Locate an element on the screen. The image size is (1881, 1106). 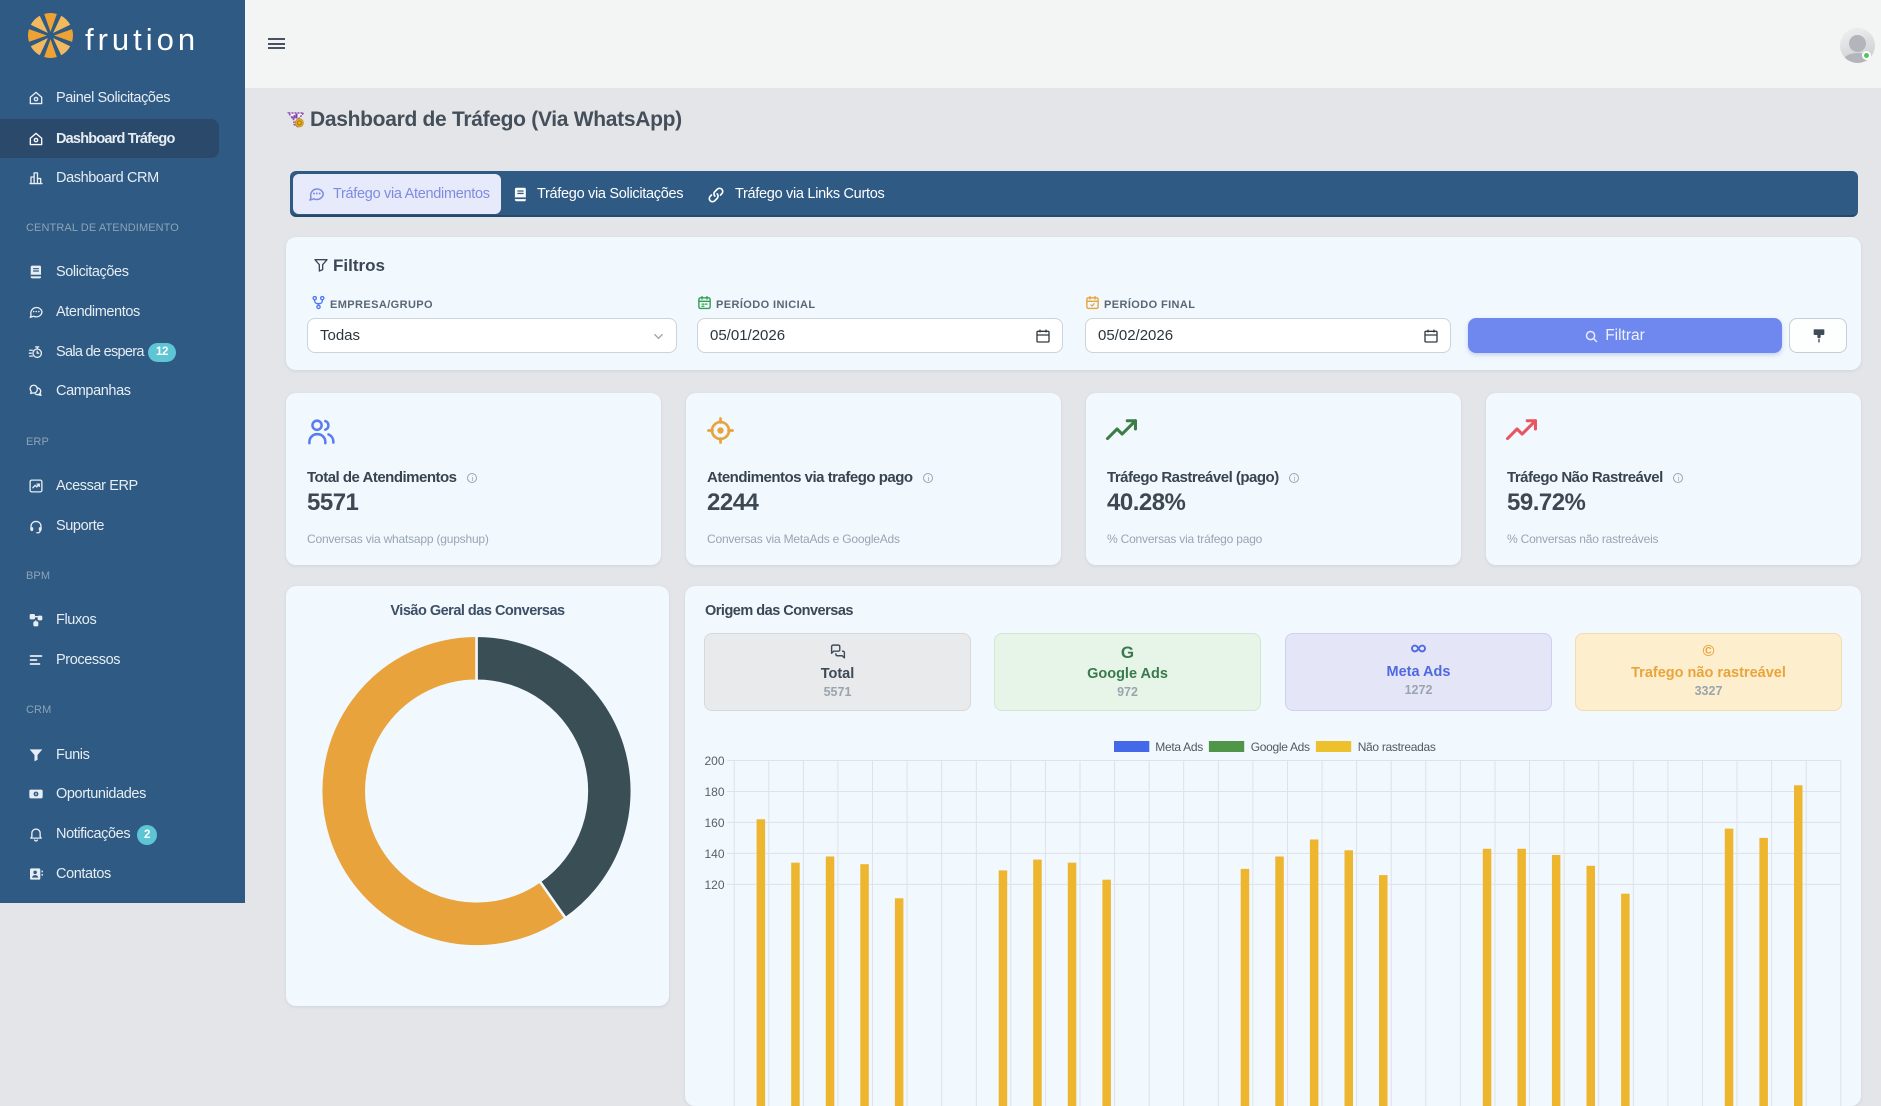
svg-text: 160 is located at coordinates (714, 823).